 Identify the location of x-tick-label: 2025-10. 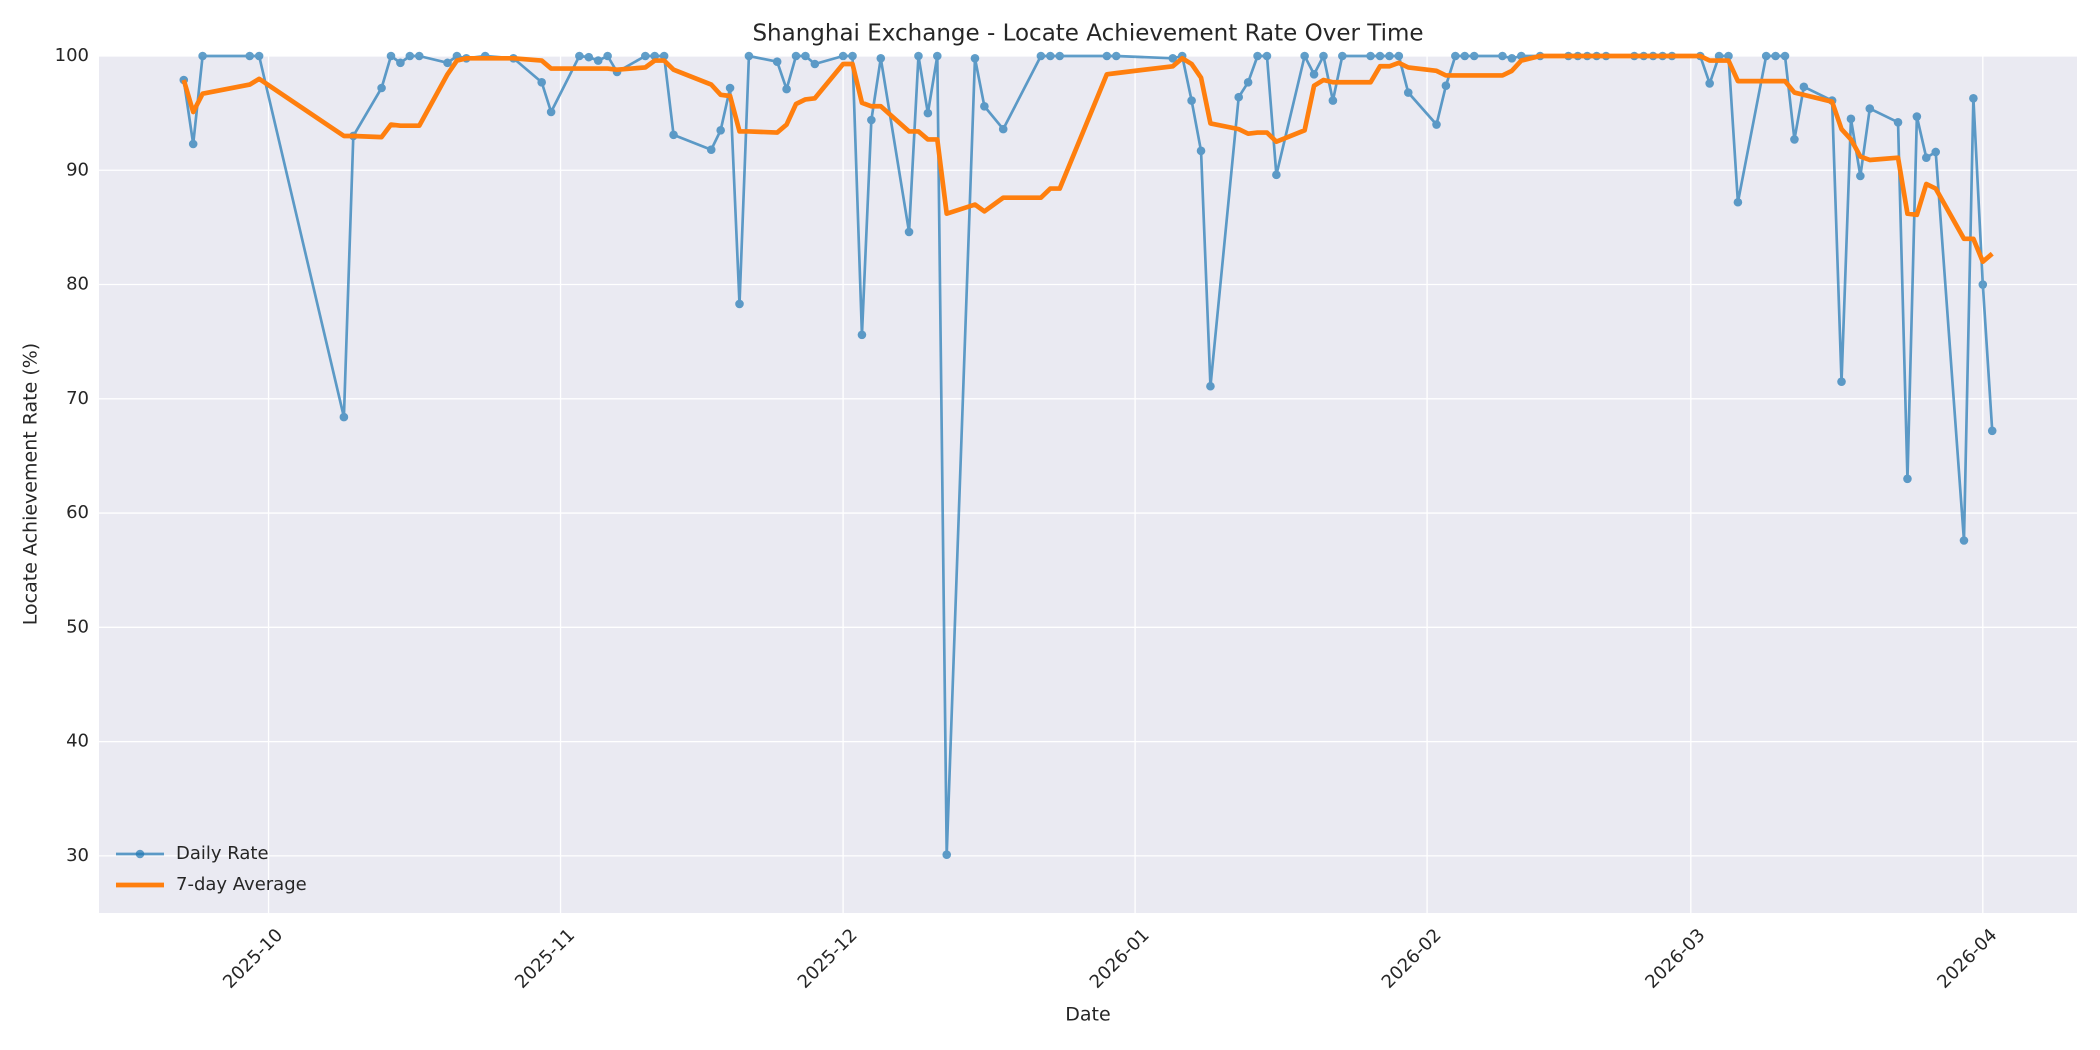
(253, 959).